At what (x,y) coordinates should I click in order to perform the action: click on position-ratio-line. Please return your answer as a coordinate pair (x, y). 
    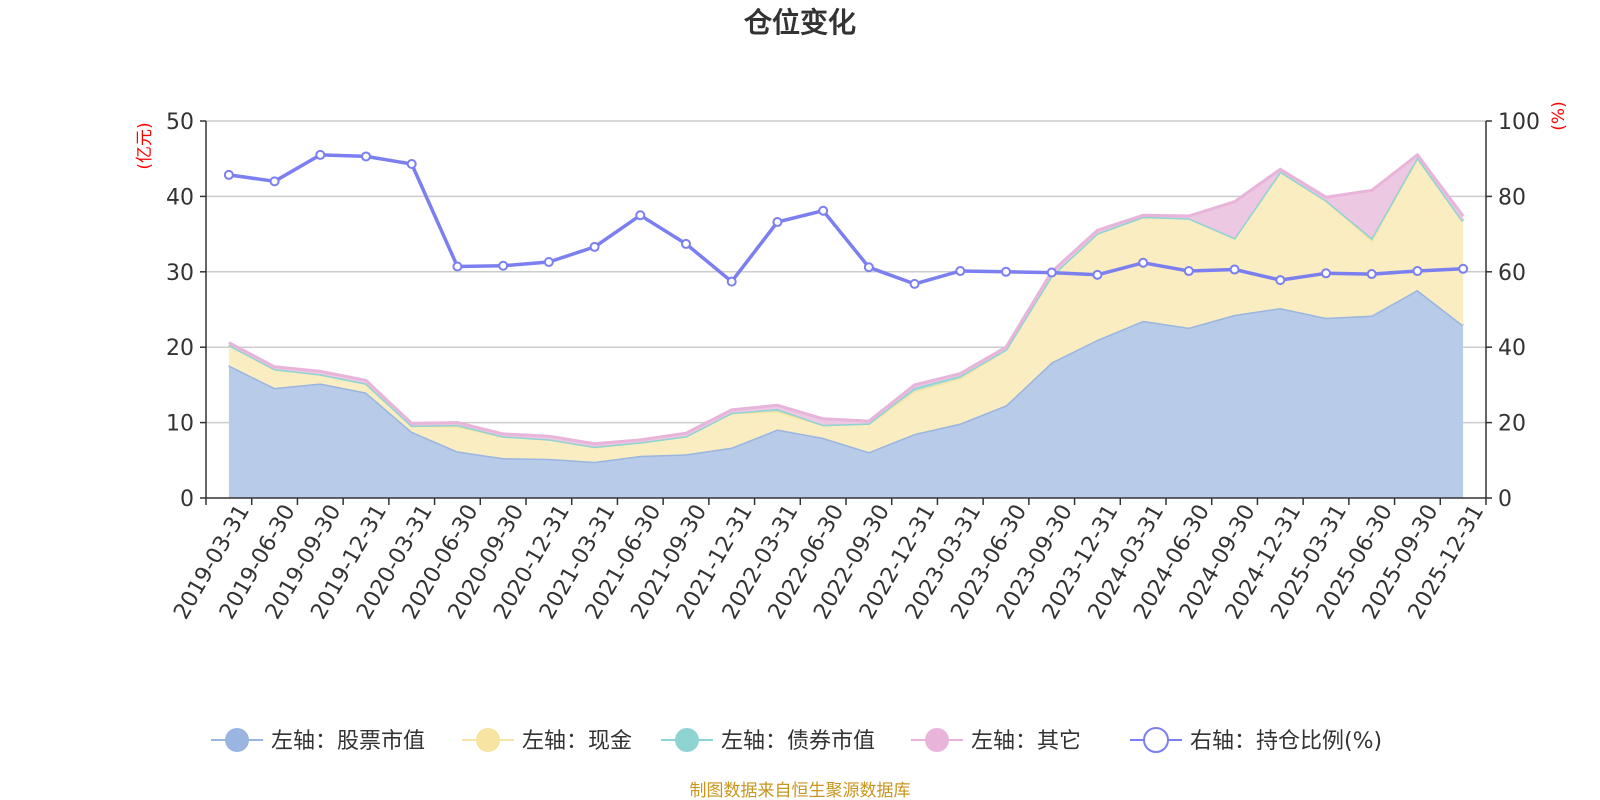
    Looking at the image, I should click on (846, 219).